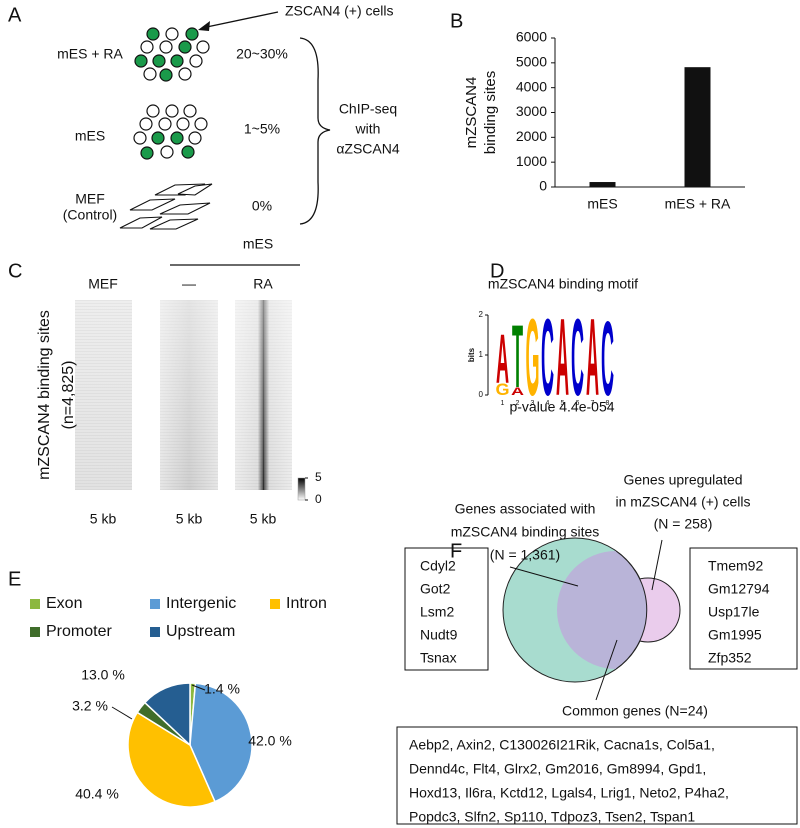 This screenshot has width=800, height=828. I want to click on x-tick-label: mES + RA, so click(698, 204).